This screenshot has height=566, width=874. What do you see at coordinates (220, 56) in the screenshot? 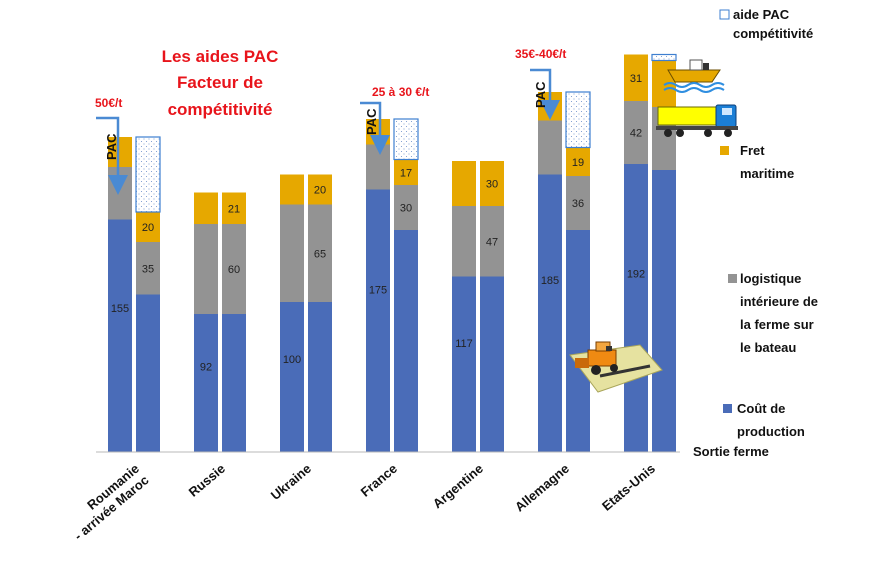
I see `title-line-1: Les aides PAC` at bounding box center [220, 56].